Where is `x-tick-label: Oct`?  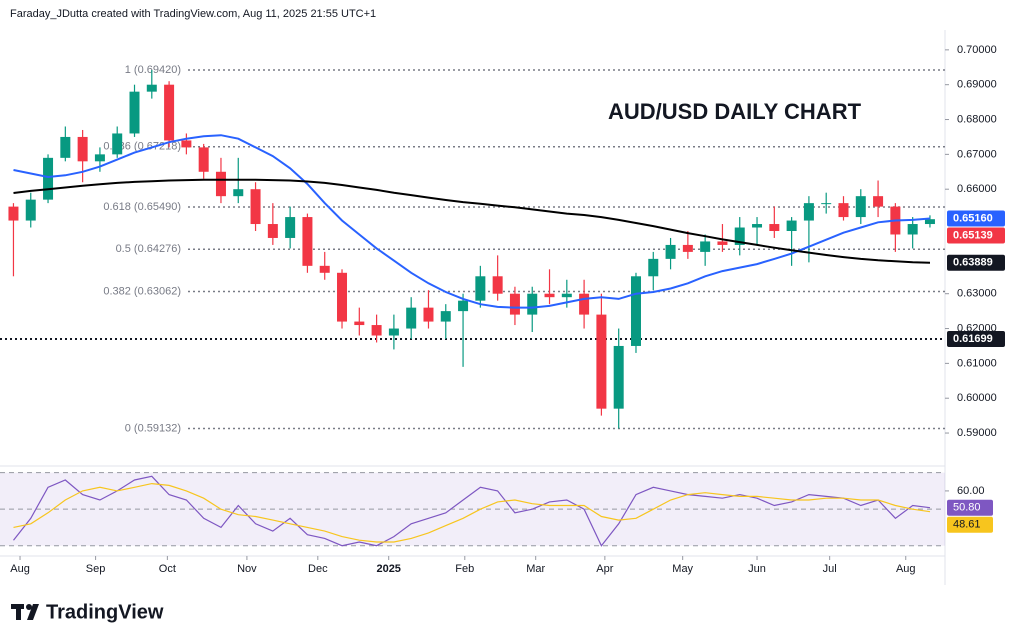
x-tick-label: Oct is located at coordinates (167, 569).